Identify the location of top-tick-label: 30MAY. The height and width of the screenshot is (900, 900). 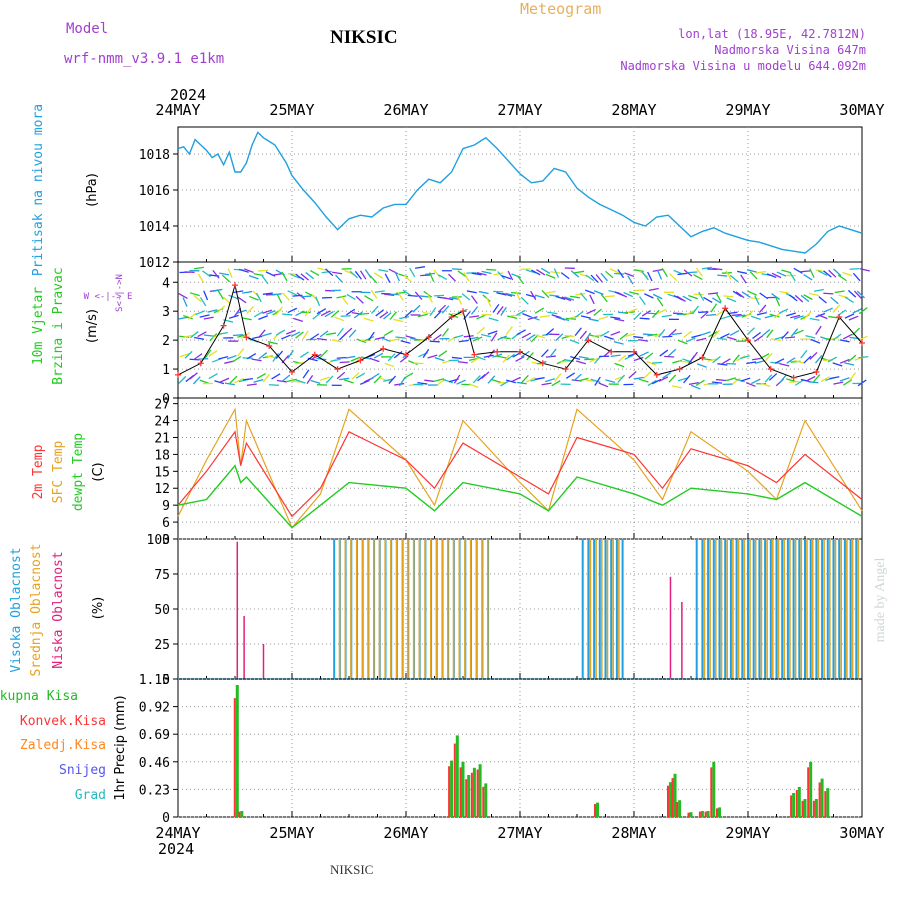
(861, 110).